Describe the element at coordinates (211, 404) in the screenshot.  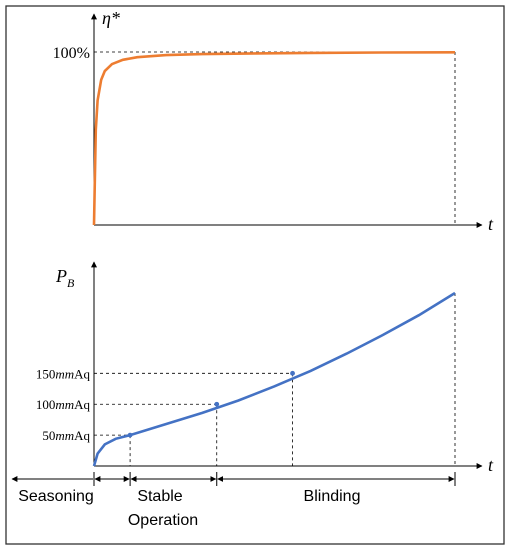
I see `pressure-markers` at that location.